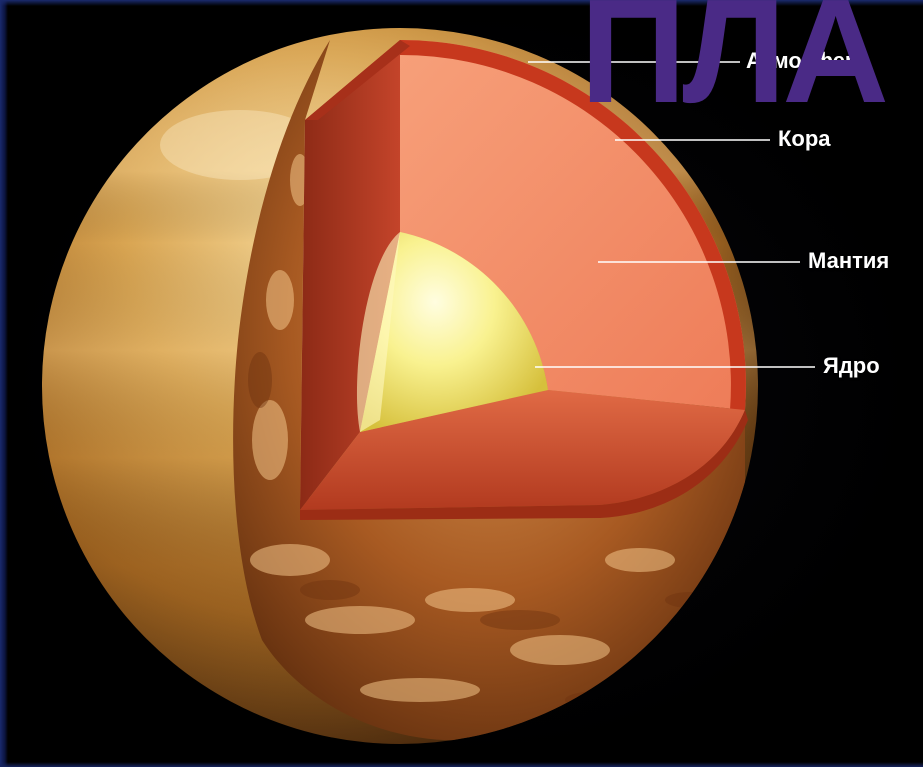 This screenshot has height=767, width=923. What do you see at coordinates (4, 383) in the screenshot?
I see `slide-frame-left` at bounding box center [4, 383].